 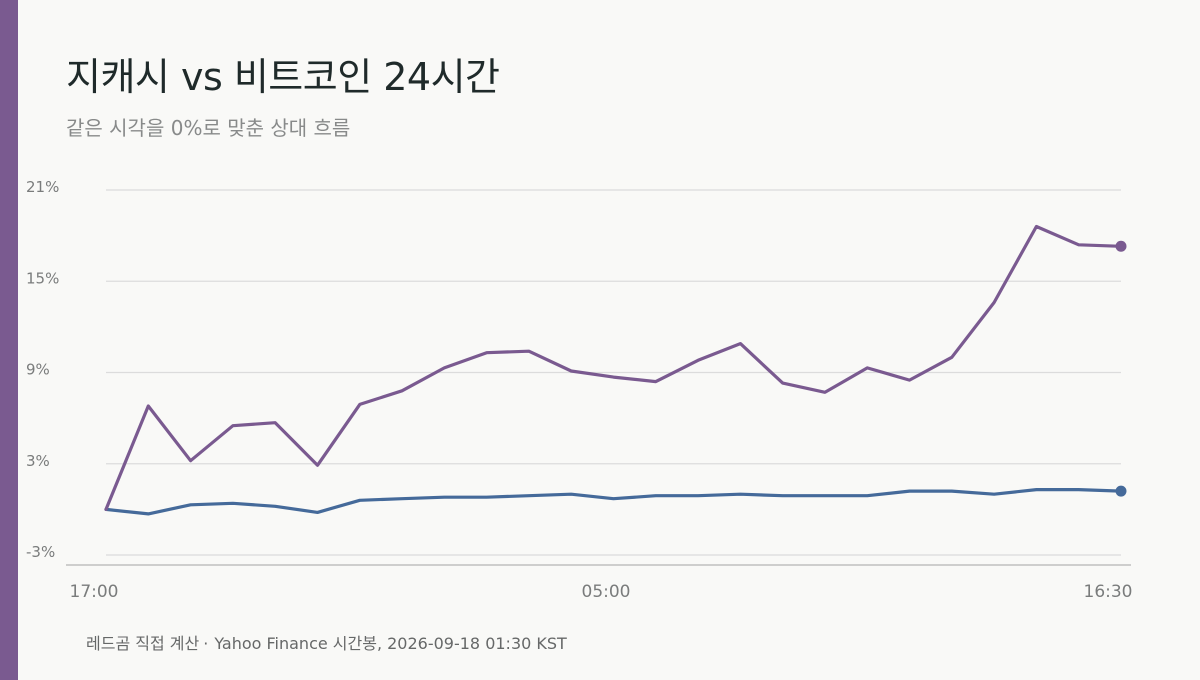 What do you see at coordinates (606, 592) in the screenshot?
I see `x-tick-label: 05:00` at bounding box center [606, 592].